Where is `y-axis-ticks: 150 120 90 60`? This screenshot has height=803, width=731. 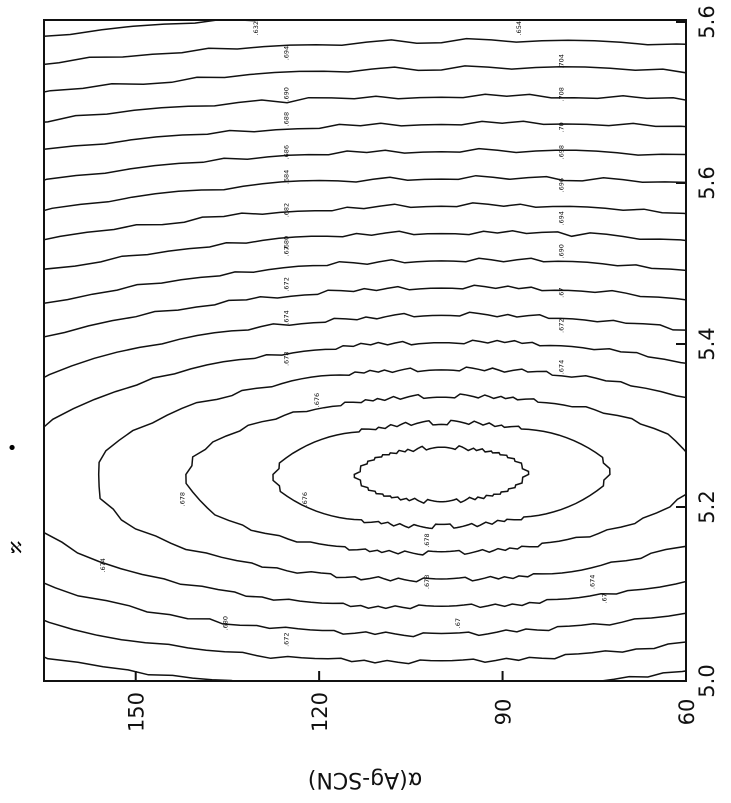 y-axis-ticks: 150 120 90 60 is located at coordinates (412, 701).